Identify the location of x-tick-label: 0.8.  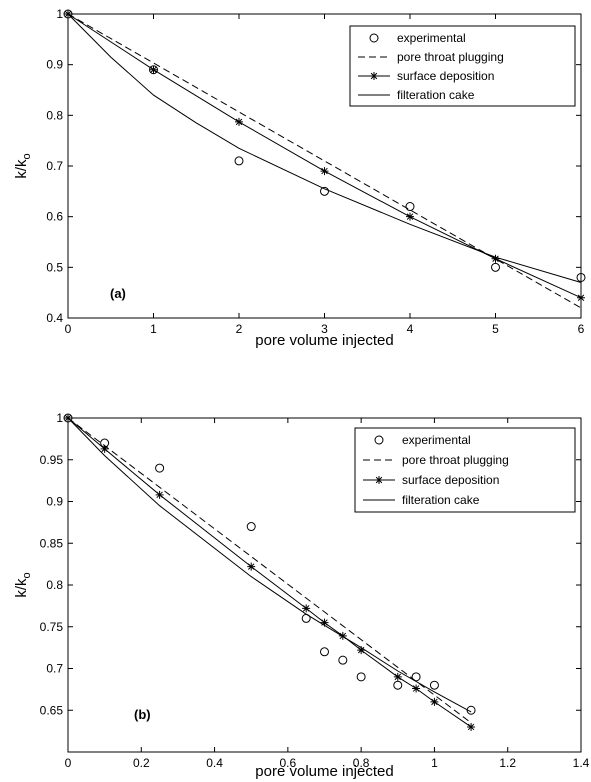
(361, 763).